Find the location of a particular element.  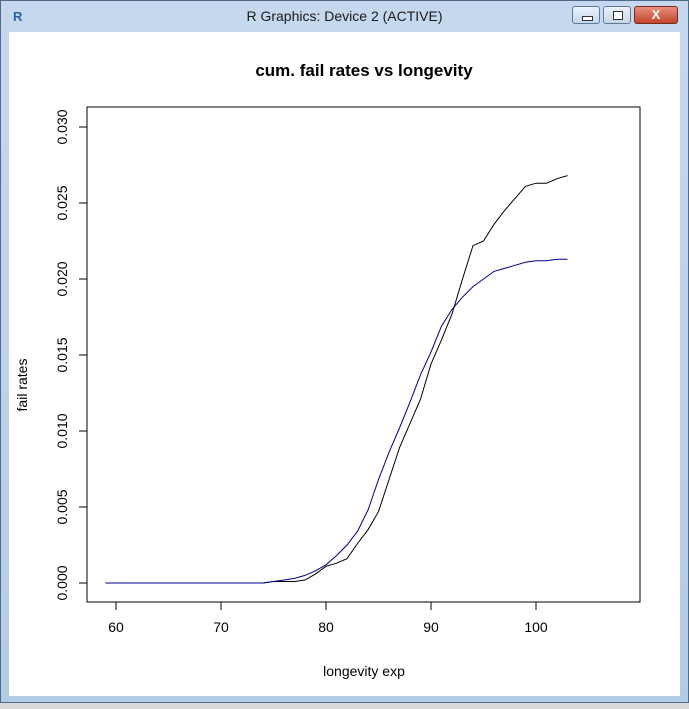

background-strip is located at coordinates (344, 706).